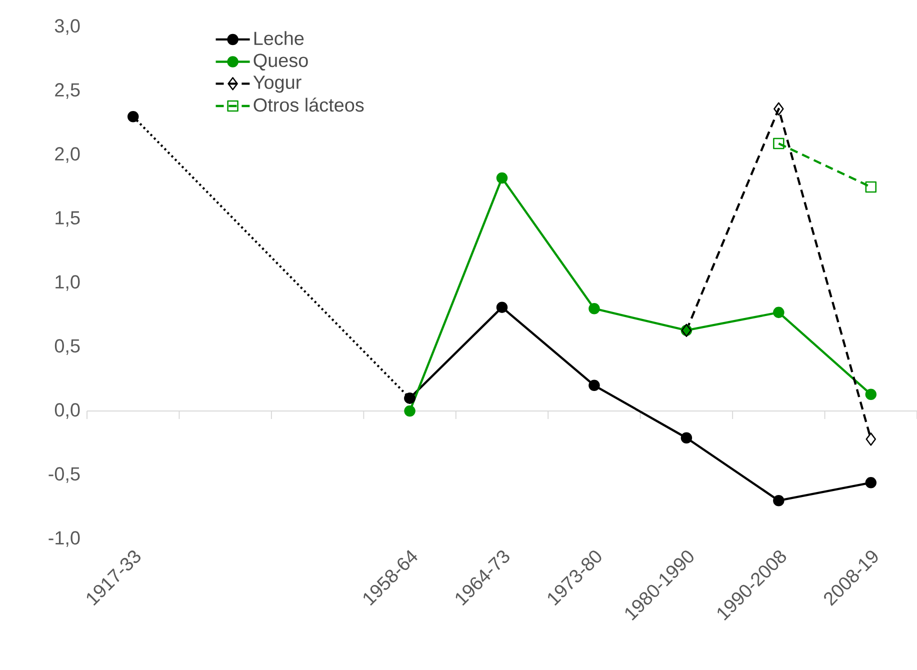  What do you see at coordinates (67, 91) in the screenshot?
I see `y-tick-label: 2,5` at bounding box center [67, 91].